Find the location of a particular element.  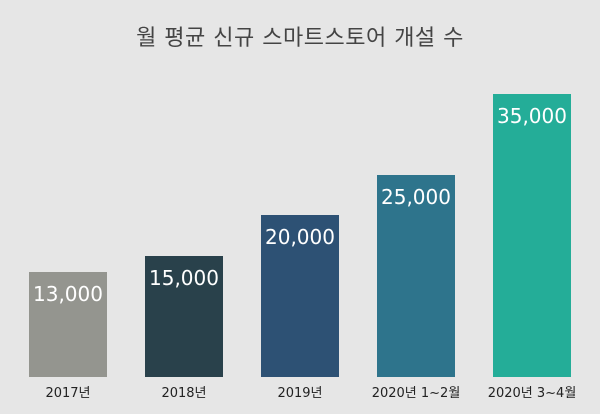

bar-value-label: 20,000 is located at coordinates (300, 237).